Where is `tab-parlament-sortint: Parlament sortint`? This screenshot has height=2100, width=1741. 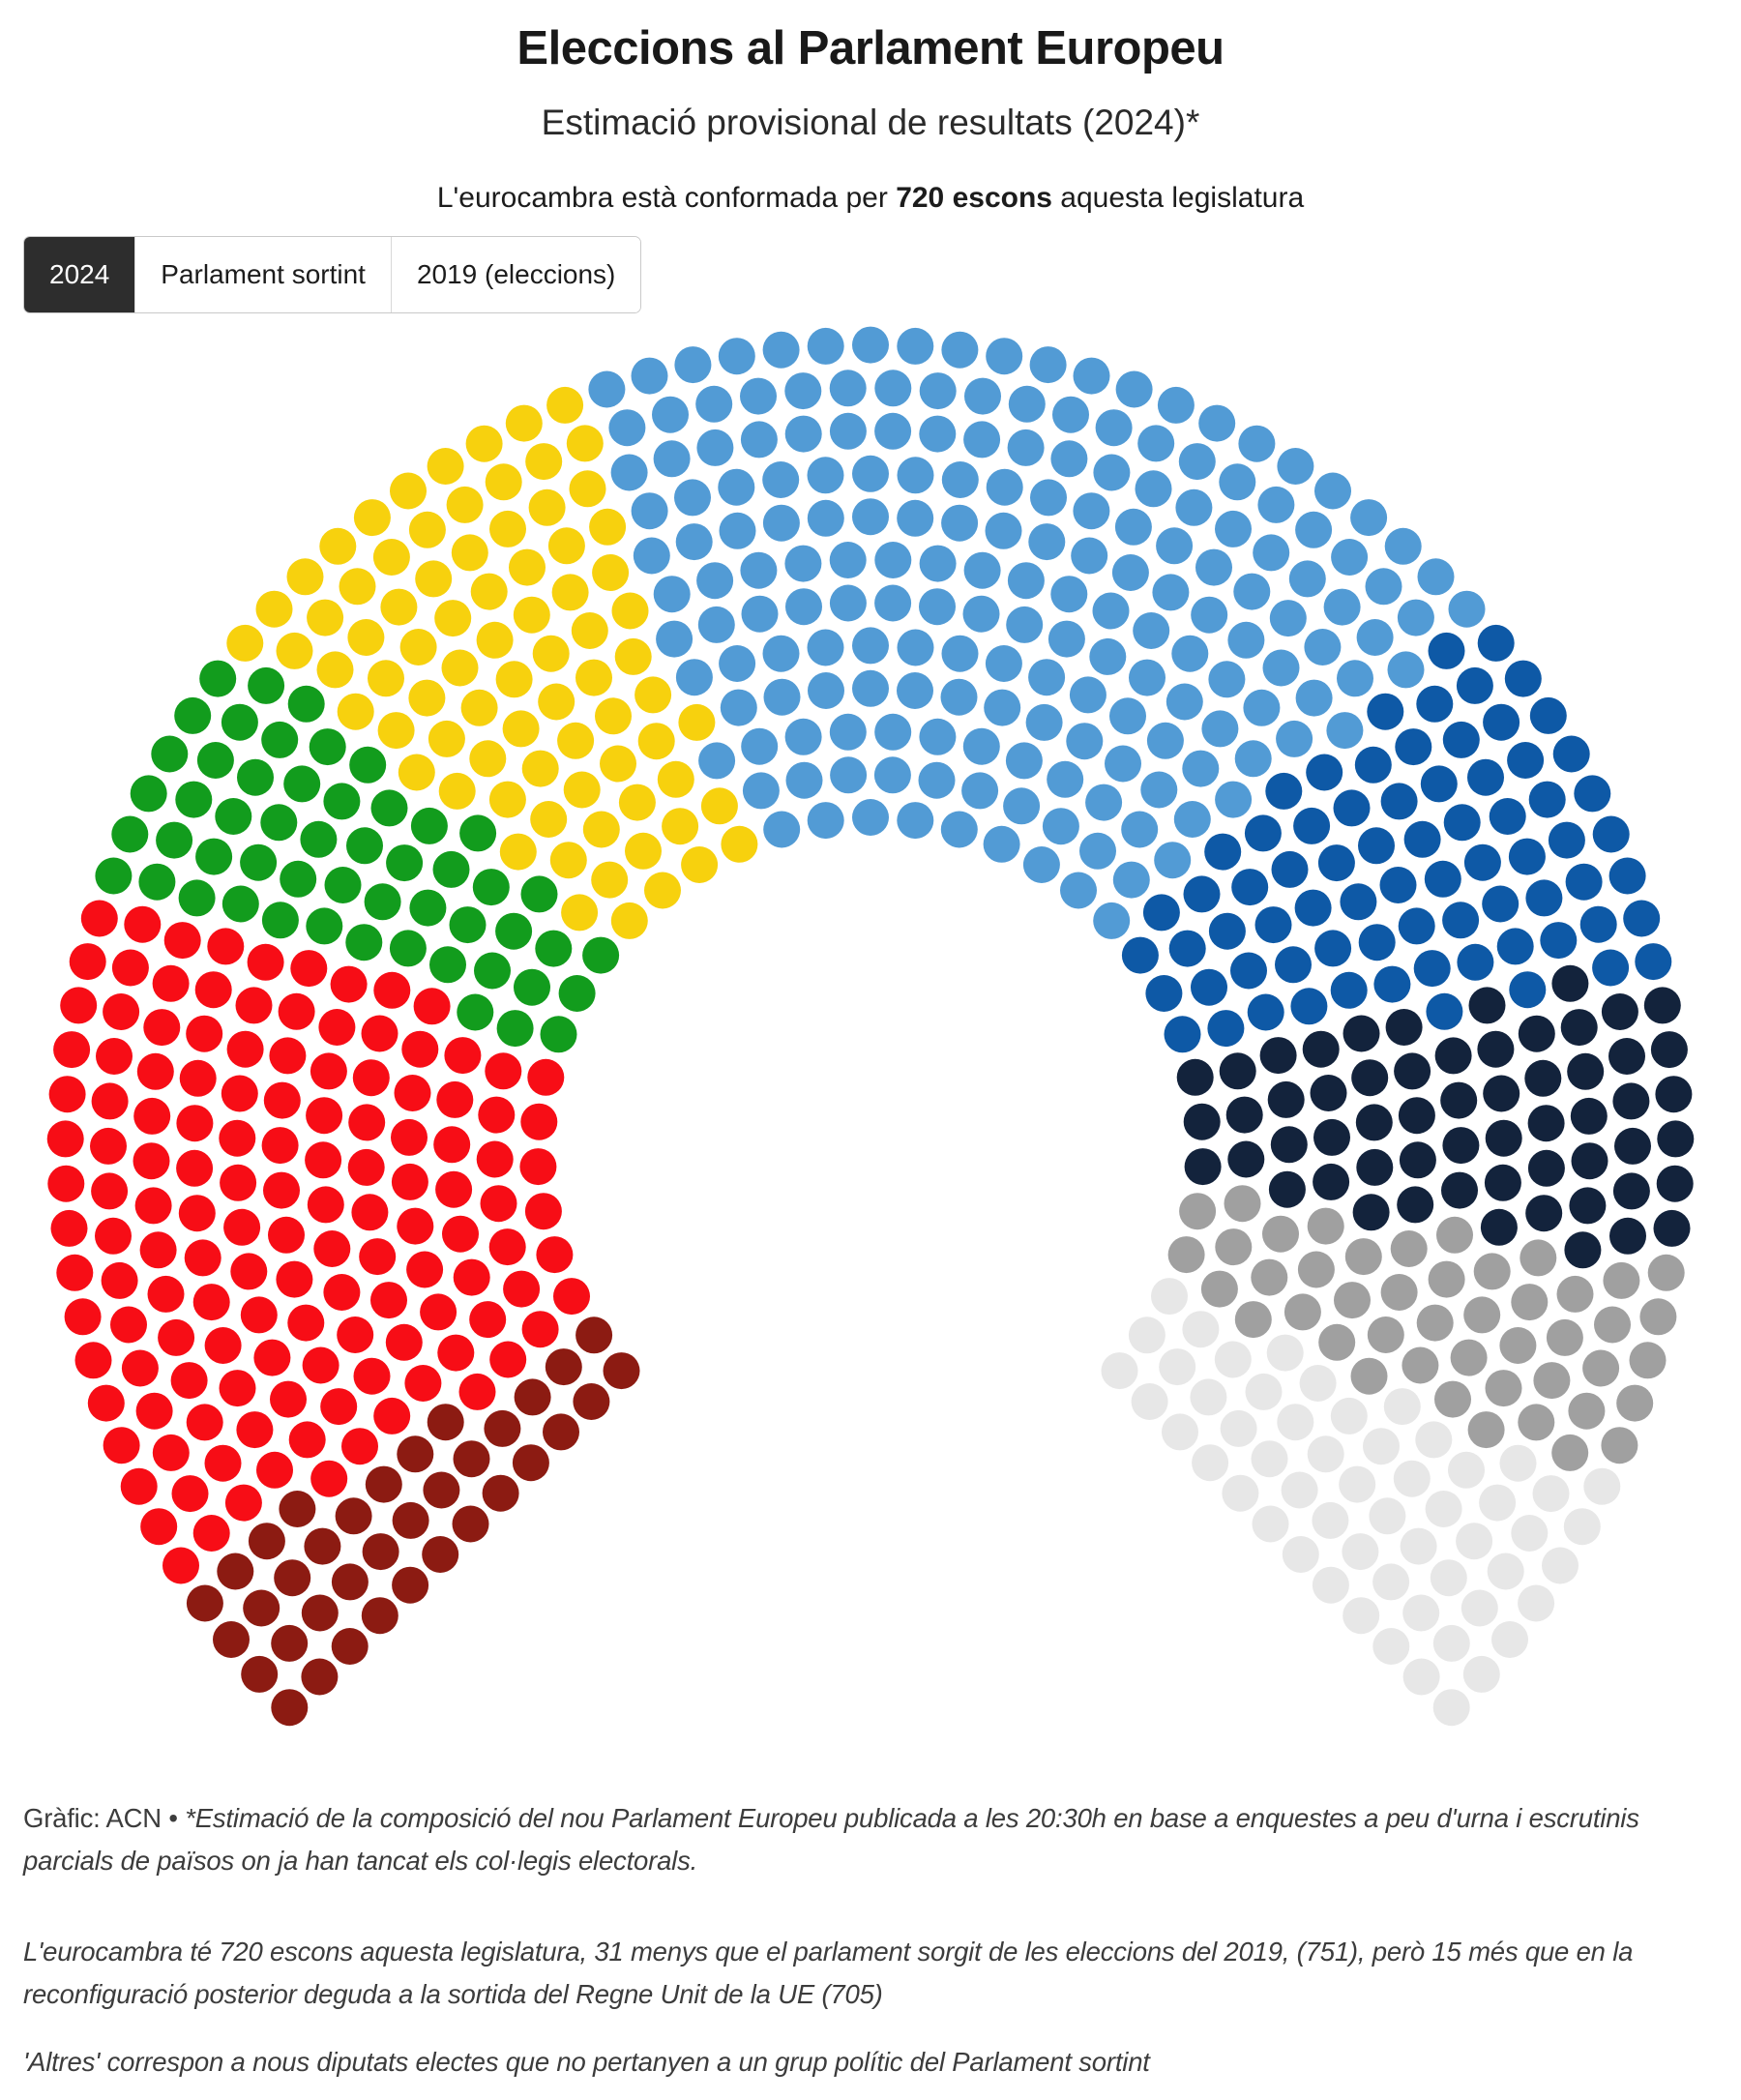
tab-parlament-sortint: Parlament sortint is located at coordinates (262, 274).